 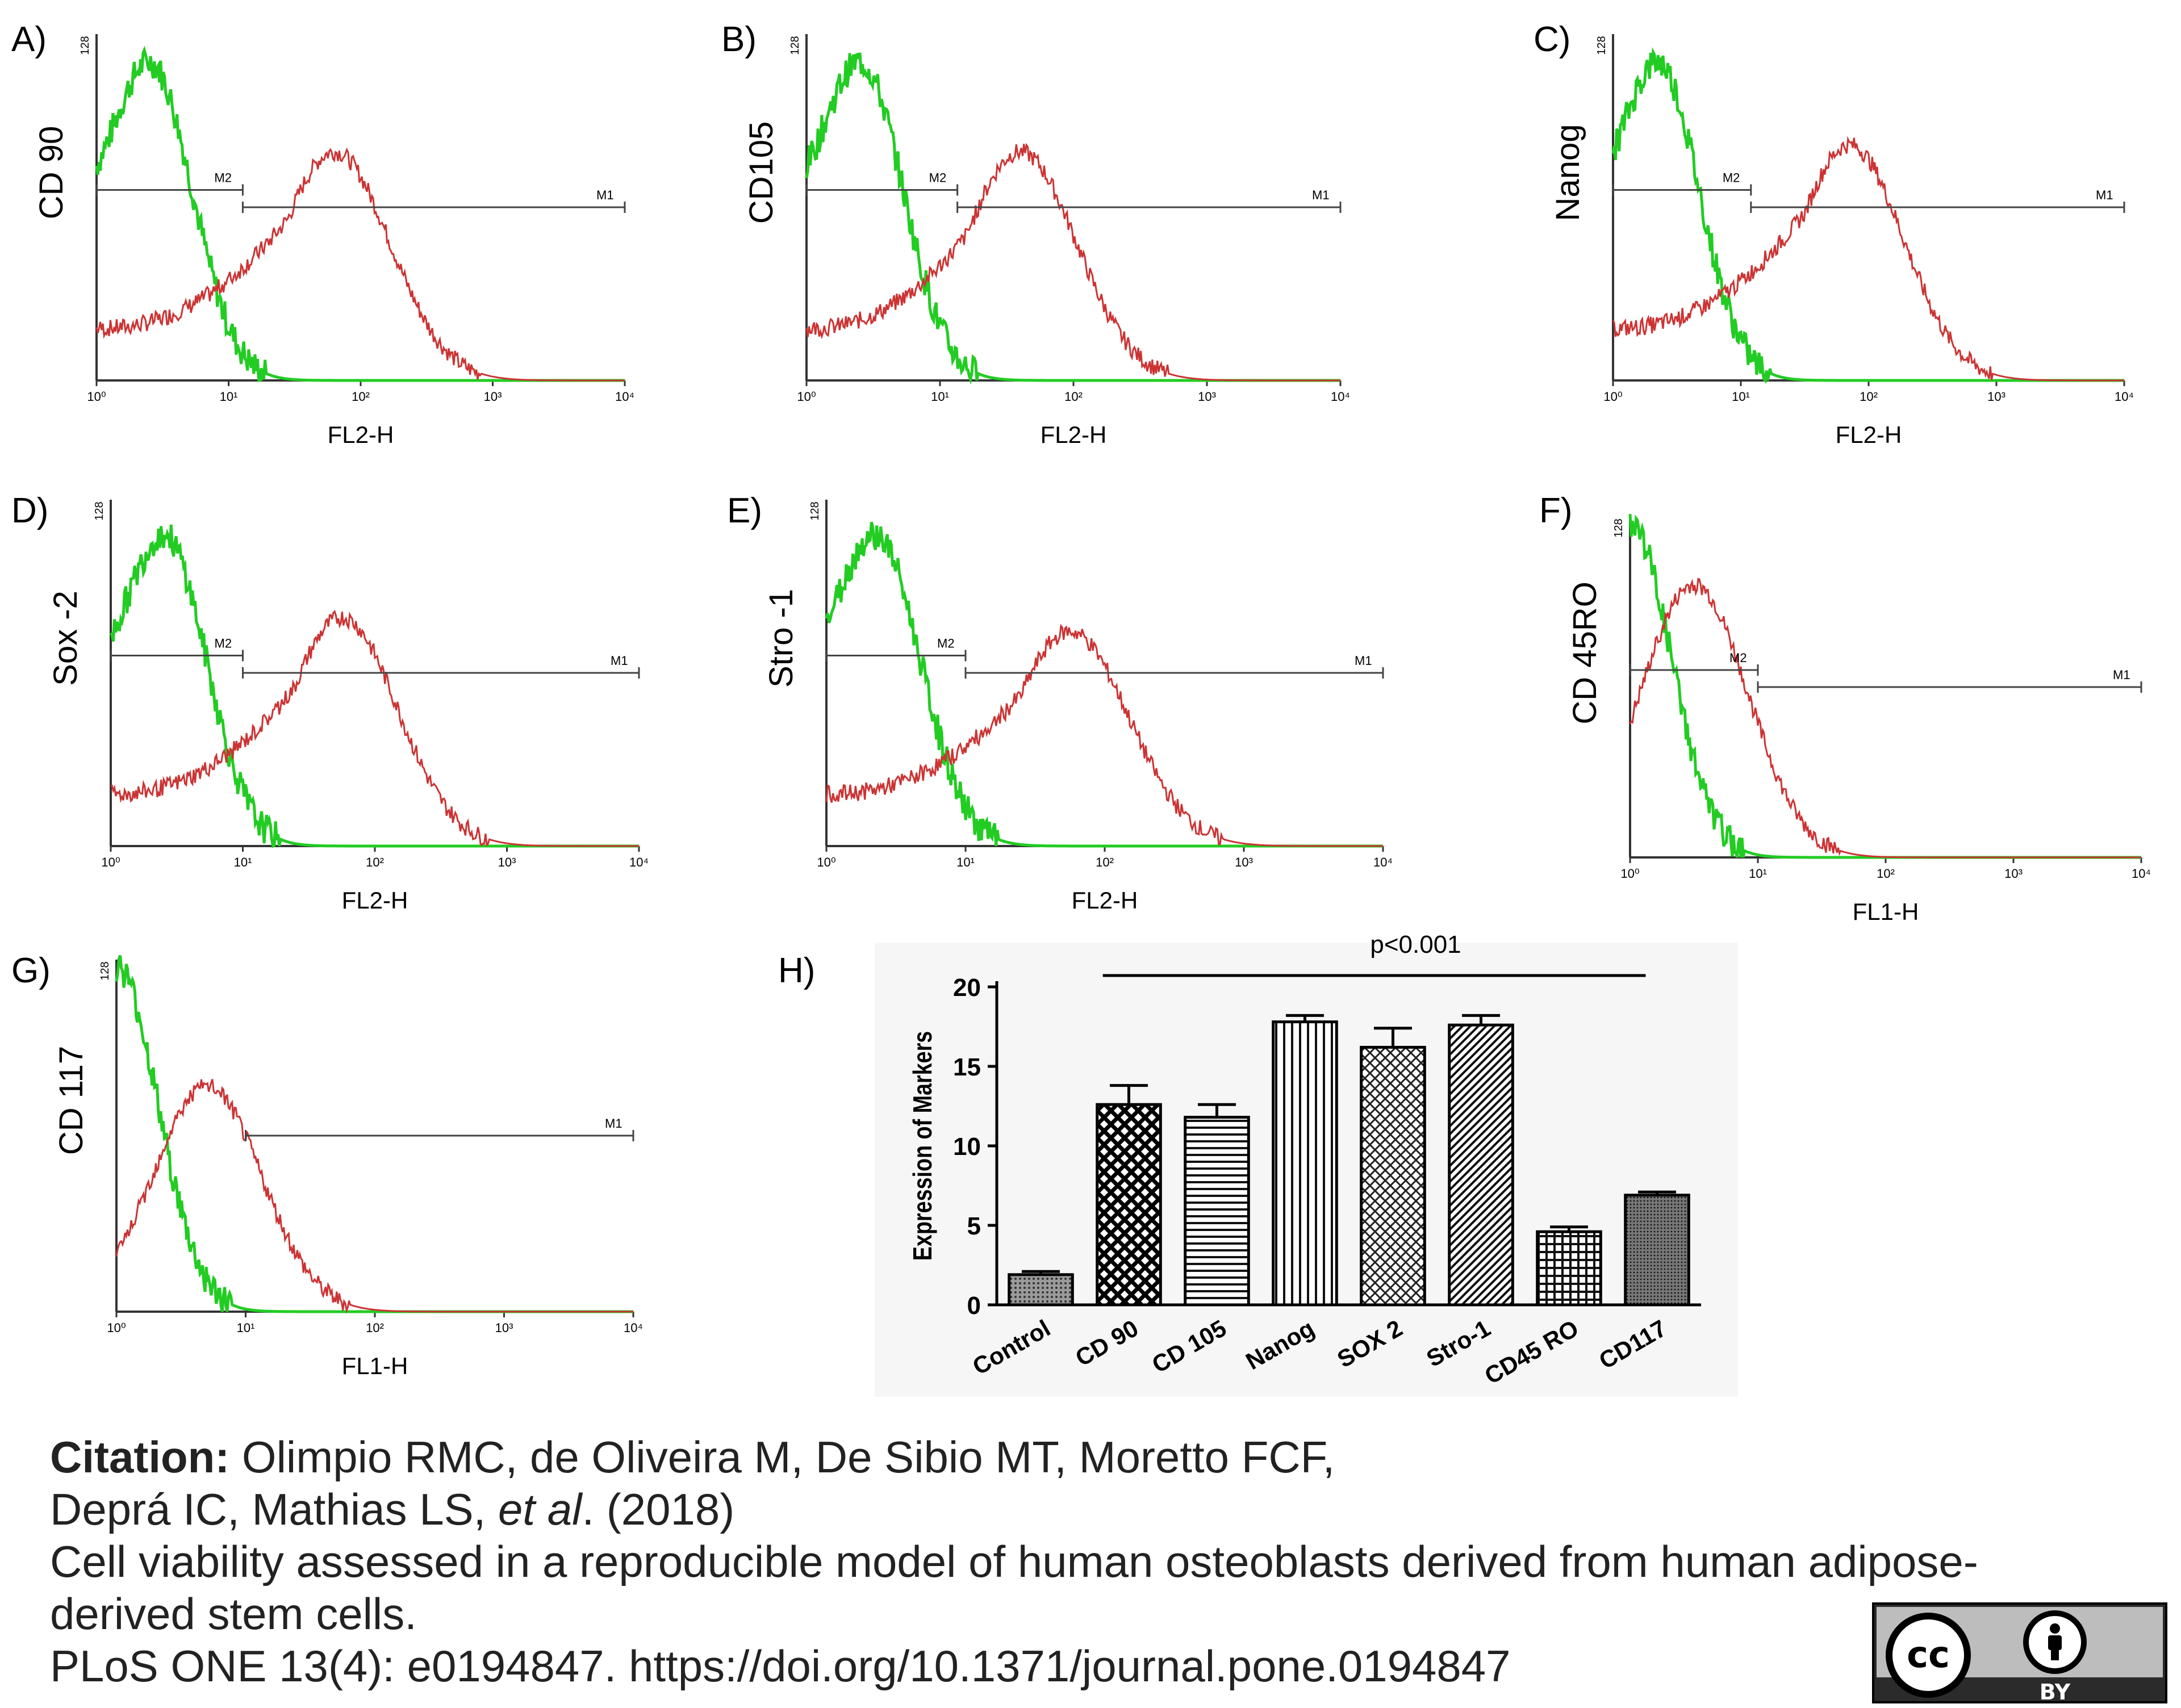 I want to click on bar-control, so click(x=1041, y=1290).